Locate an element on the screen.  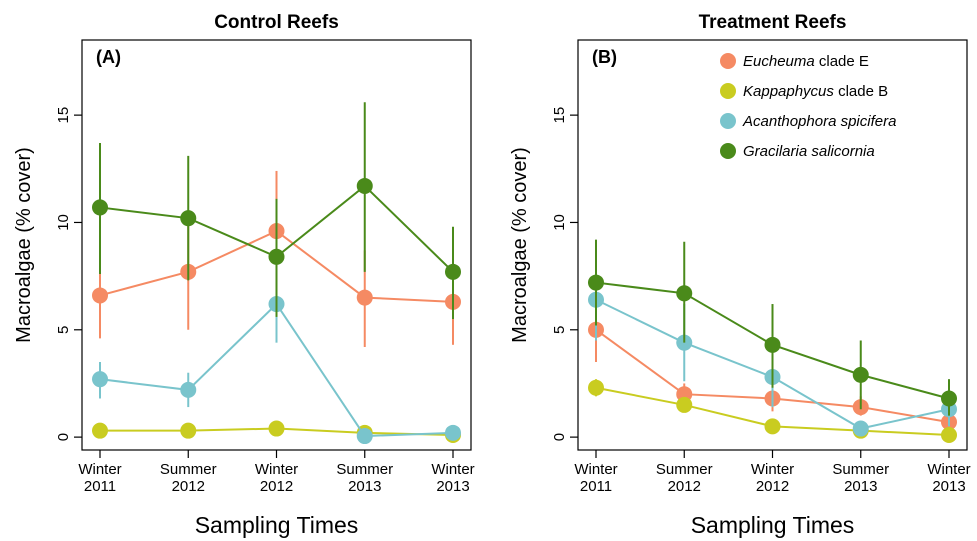
legend-label: Gracilaria salicornia is located at coordinates (809, 151).